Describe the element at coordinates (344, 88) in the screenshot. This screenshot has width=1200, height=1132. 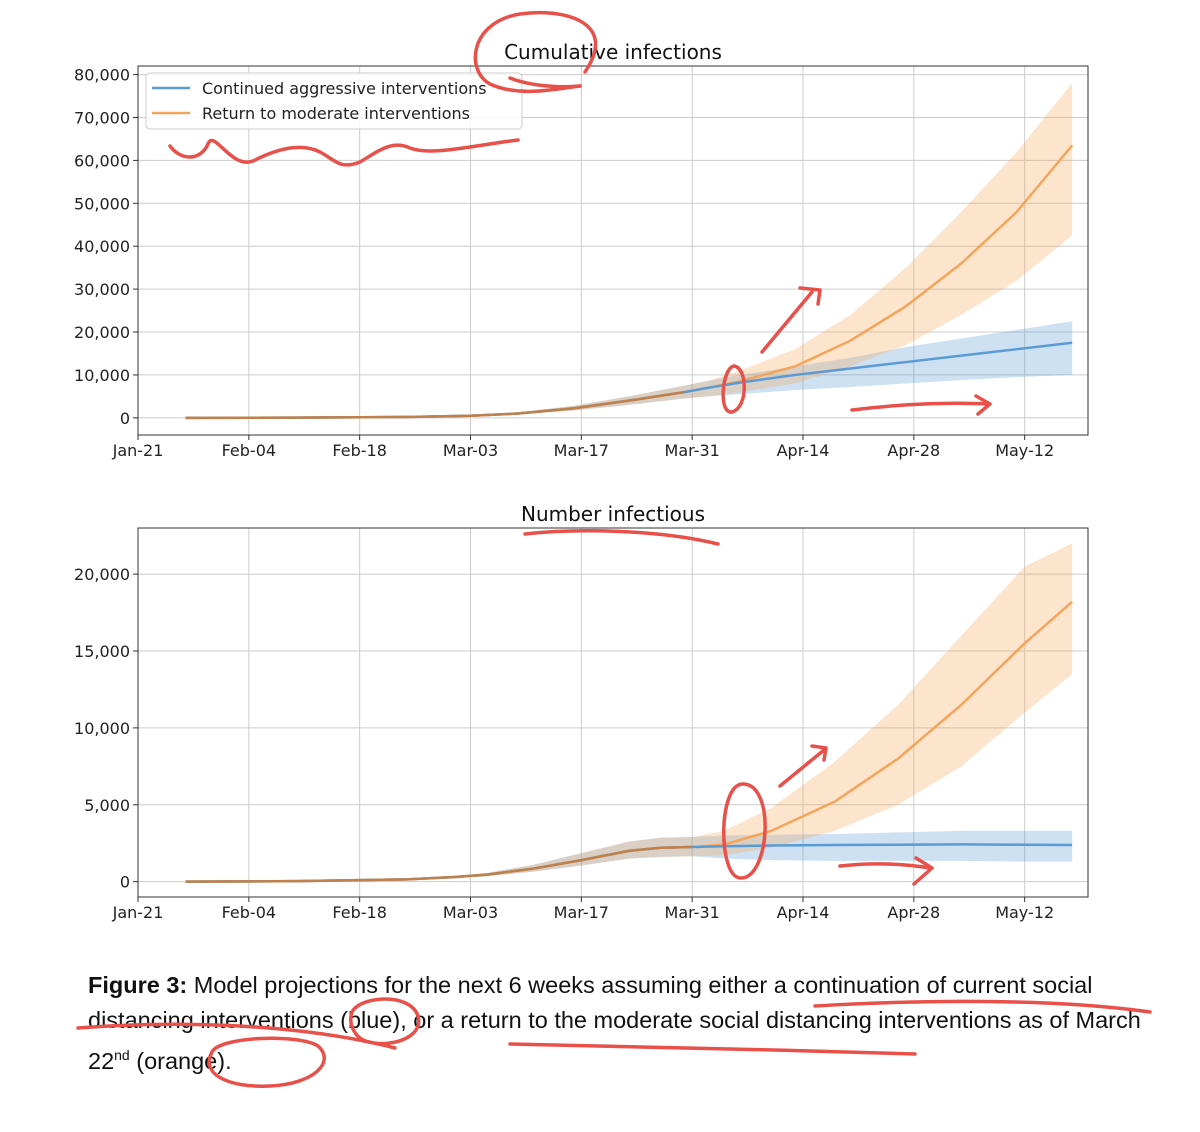
I see `legend-label: Continued aggressive interventions` at that location.